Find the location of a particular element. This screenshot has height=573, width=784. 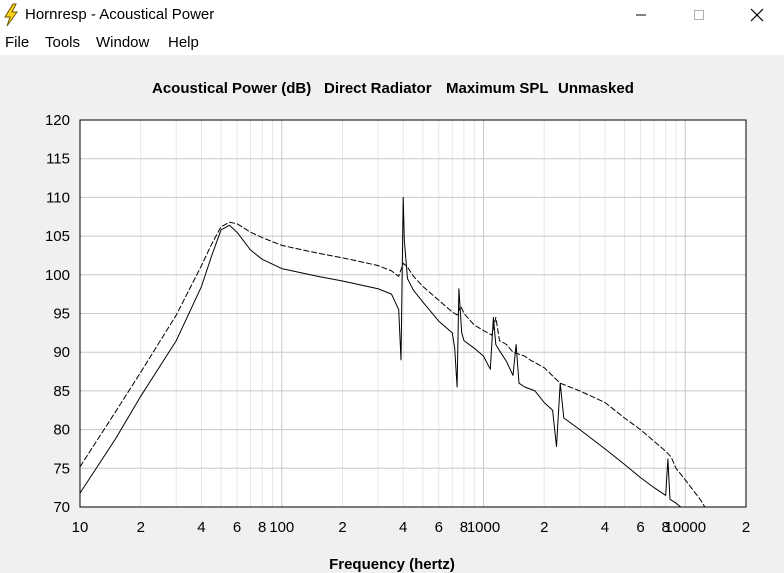

y-tick-label: 95 is located at coordinates (61, 314).